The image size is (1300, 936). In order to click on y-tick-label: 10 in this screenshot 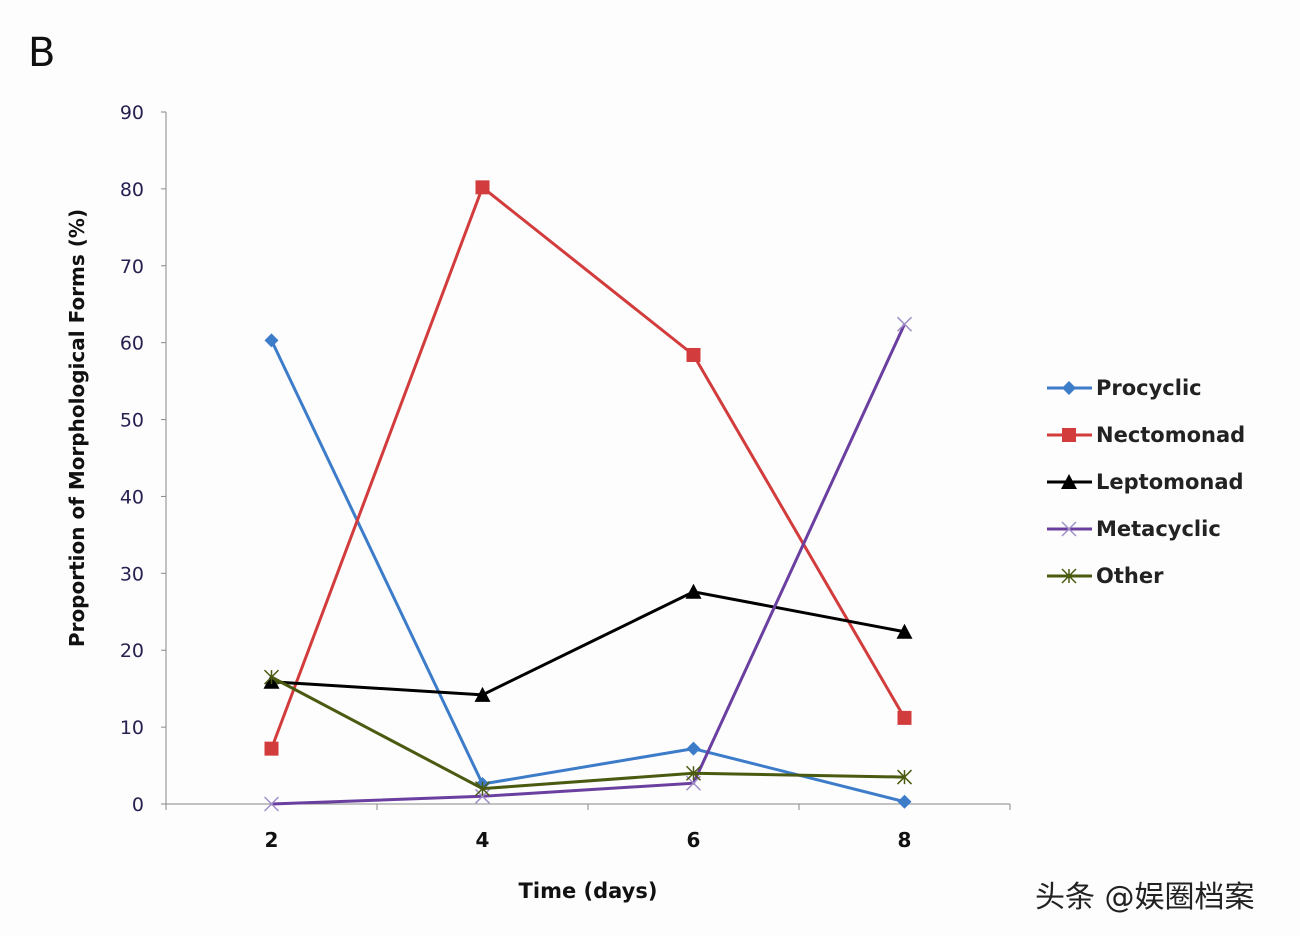, I will do `click(132, 728)`.